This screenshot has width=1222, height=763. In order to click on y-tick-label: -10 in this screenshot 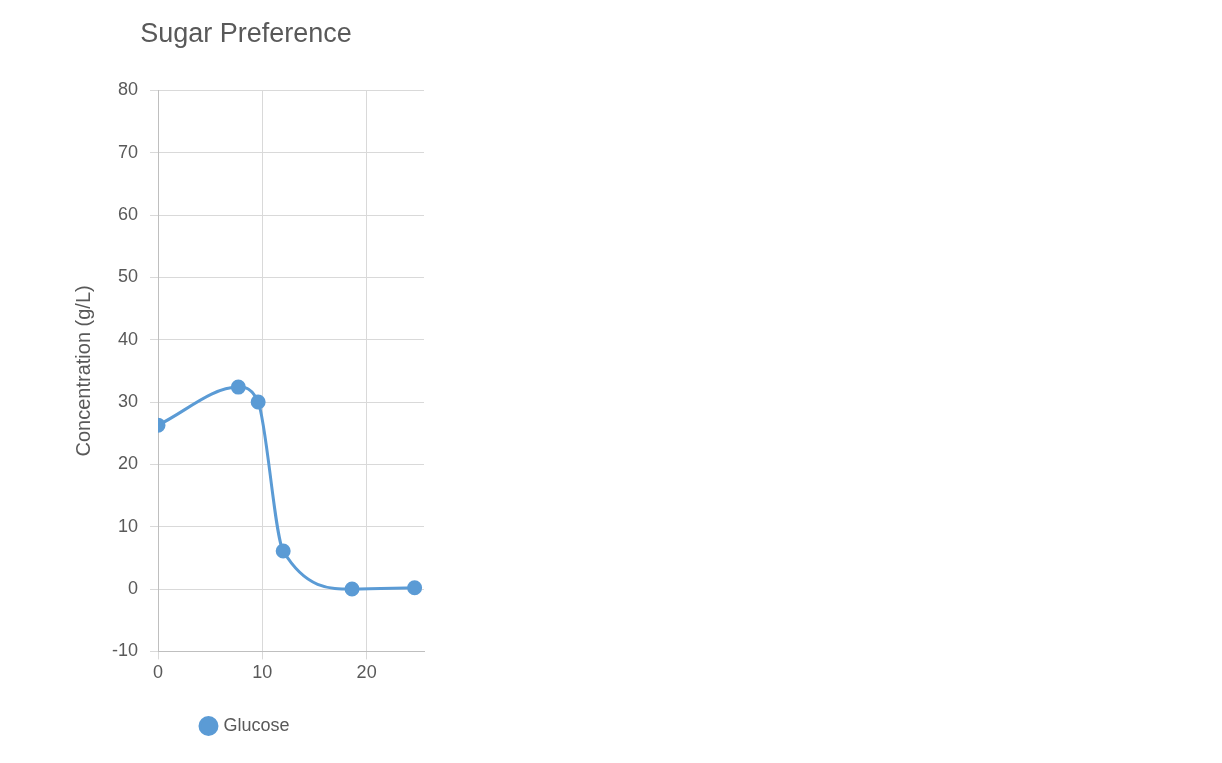, I will do `click(125, 650)`.